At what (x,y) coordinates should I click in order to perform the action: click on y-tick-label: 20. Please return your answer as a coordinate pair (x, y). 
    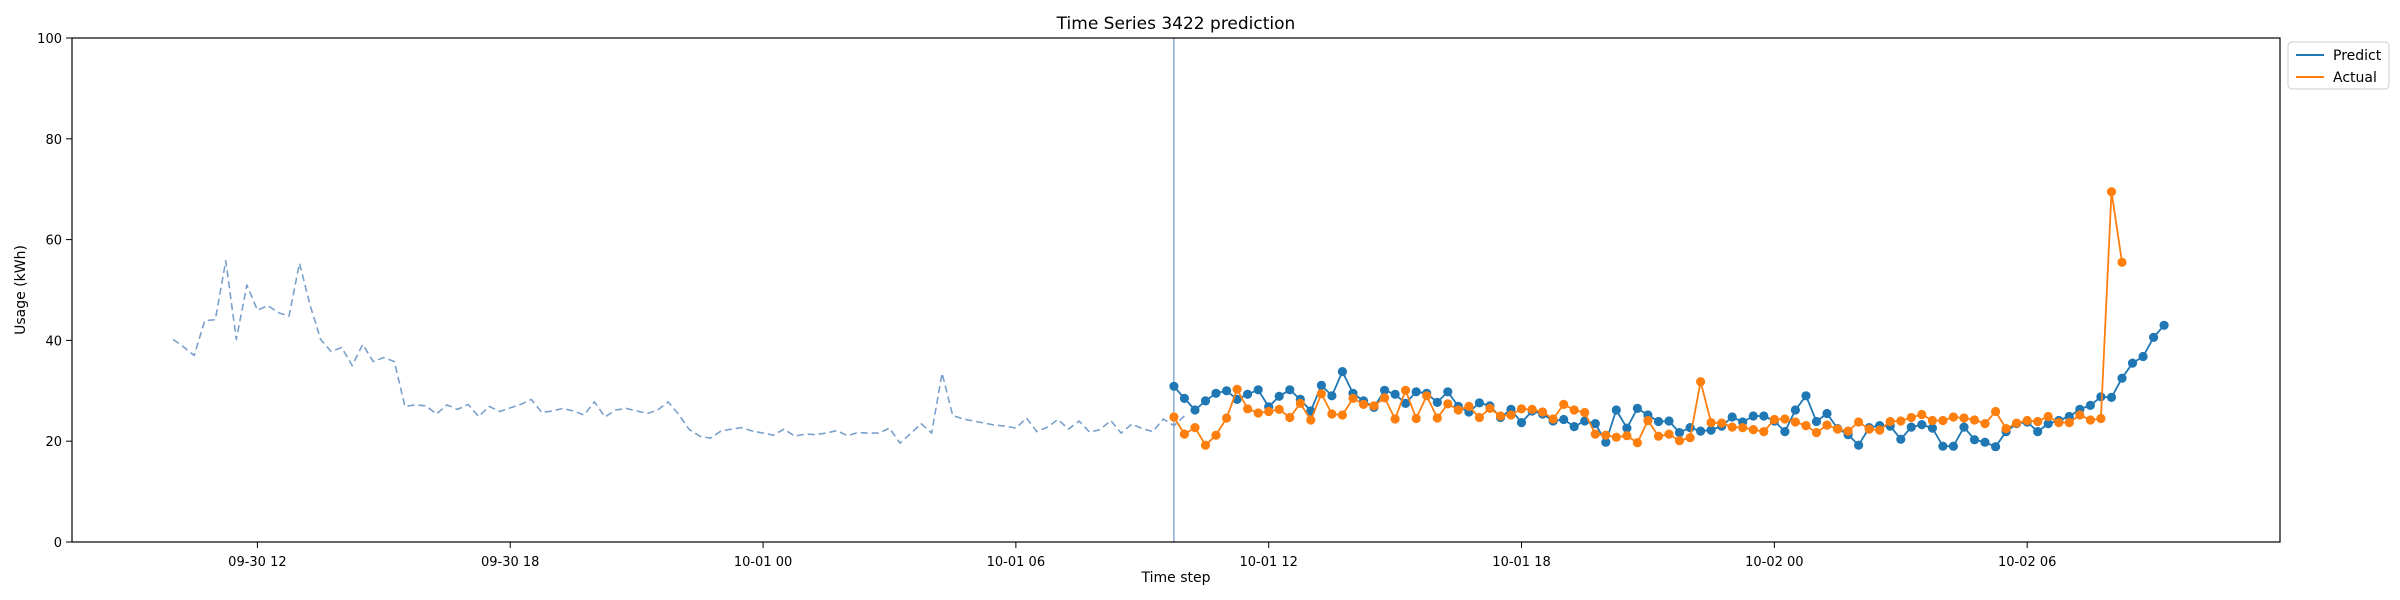
    Looking at the image, I should click on (53, 442).